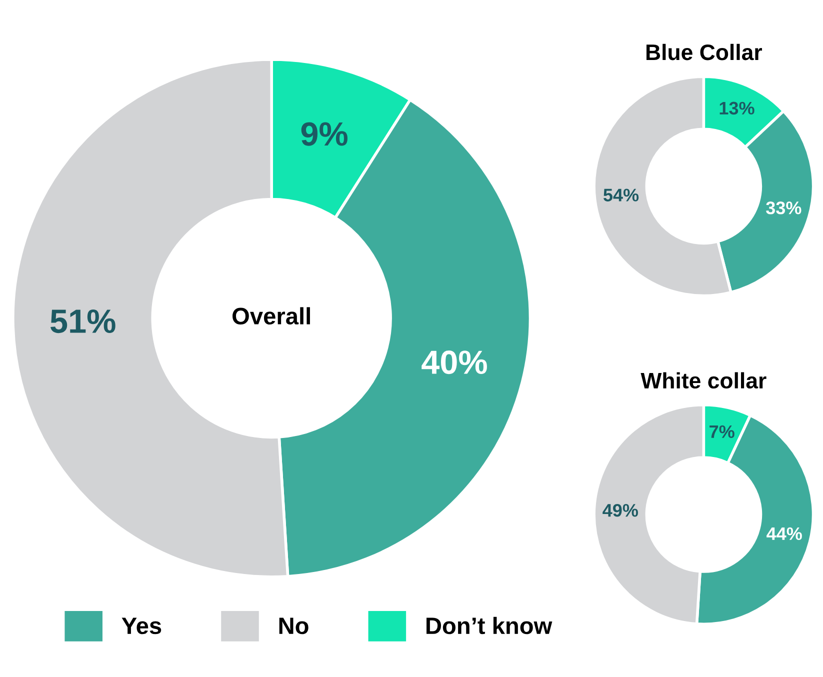 The image size is (823, 677). Describe the element at coordinates (703, 380) in the screenshot. I see `chart-title: White collar` at that location.